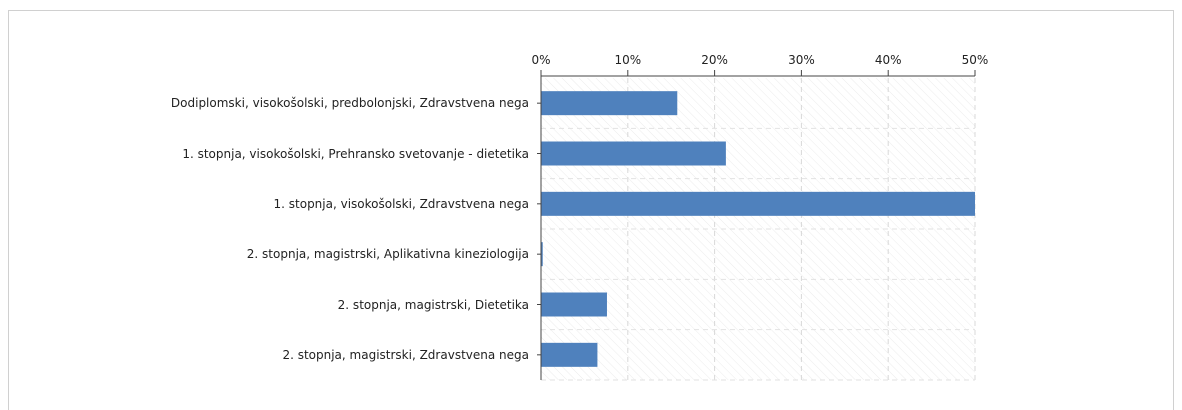 This screenshot has height=410, width=1182. What do you see at coordinates (540, 60) in the screenshot?
I see `x-tick-label: 0%` at bounding box center [540, 60].